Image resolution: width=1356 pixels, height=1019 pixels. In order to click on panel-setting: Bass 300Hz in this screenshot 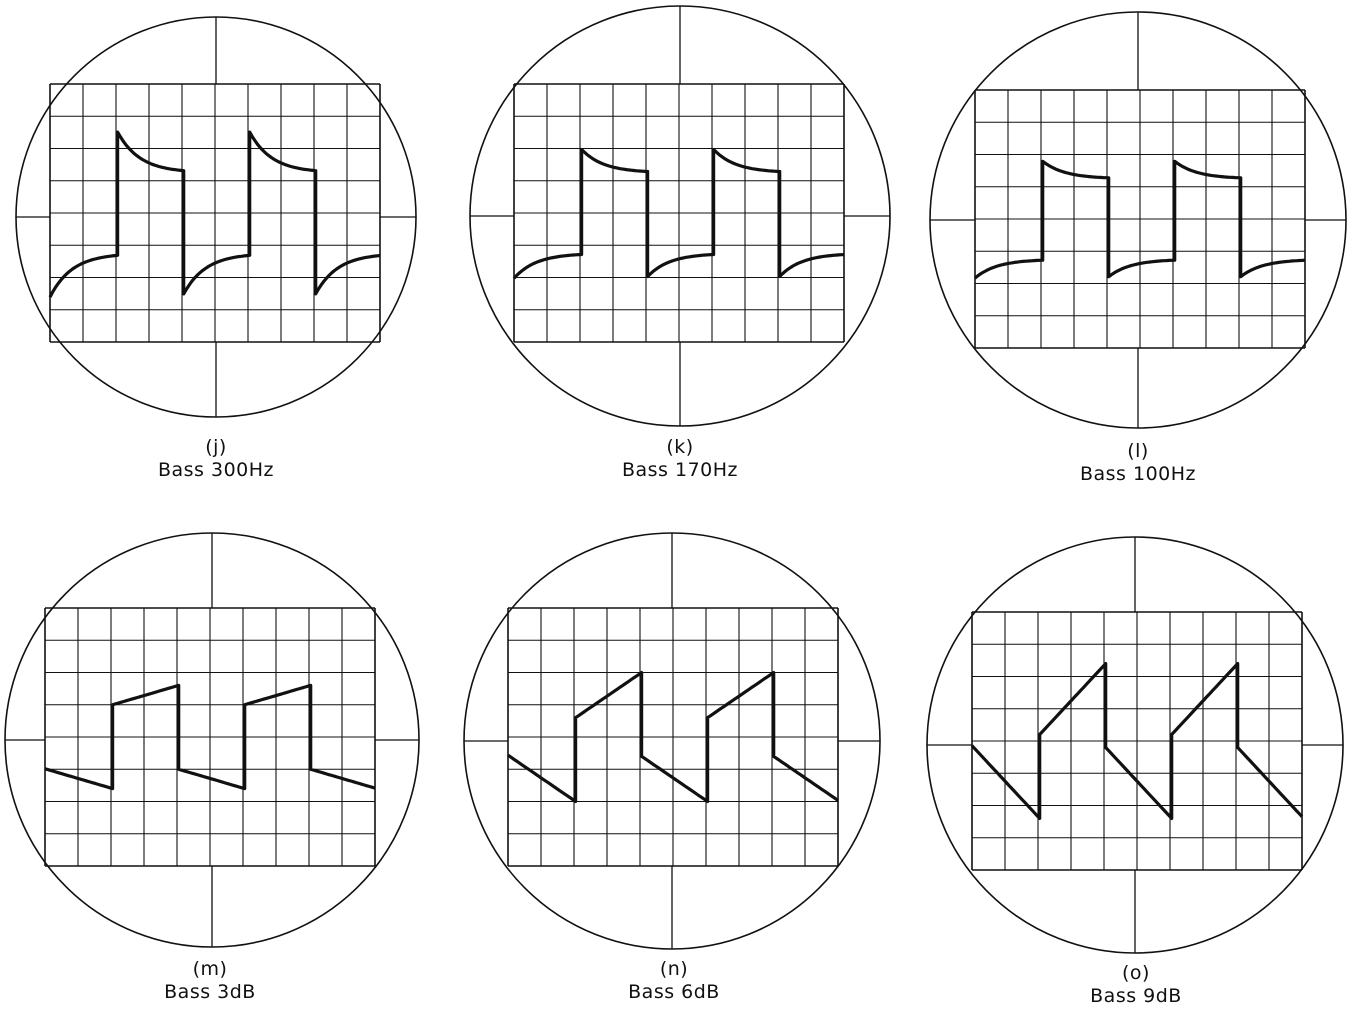, I will do `click(216, 470)`.